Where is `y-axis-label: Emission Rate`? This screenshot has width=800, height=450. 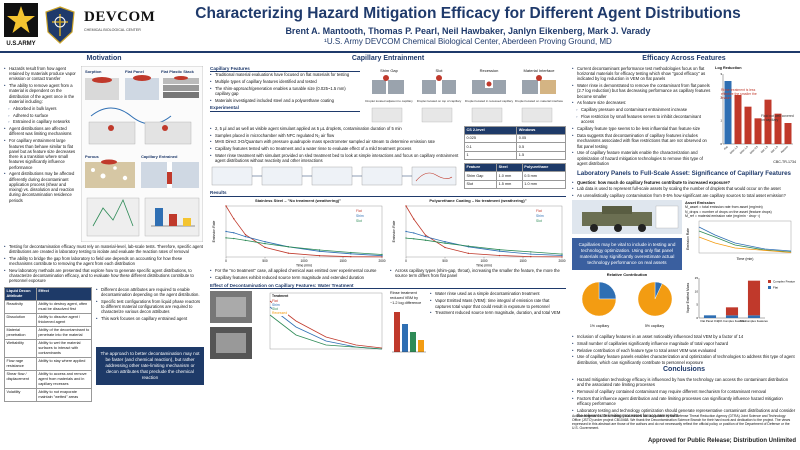 y-axis-label: Emission Rate is located at coordinates (214, 231).